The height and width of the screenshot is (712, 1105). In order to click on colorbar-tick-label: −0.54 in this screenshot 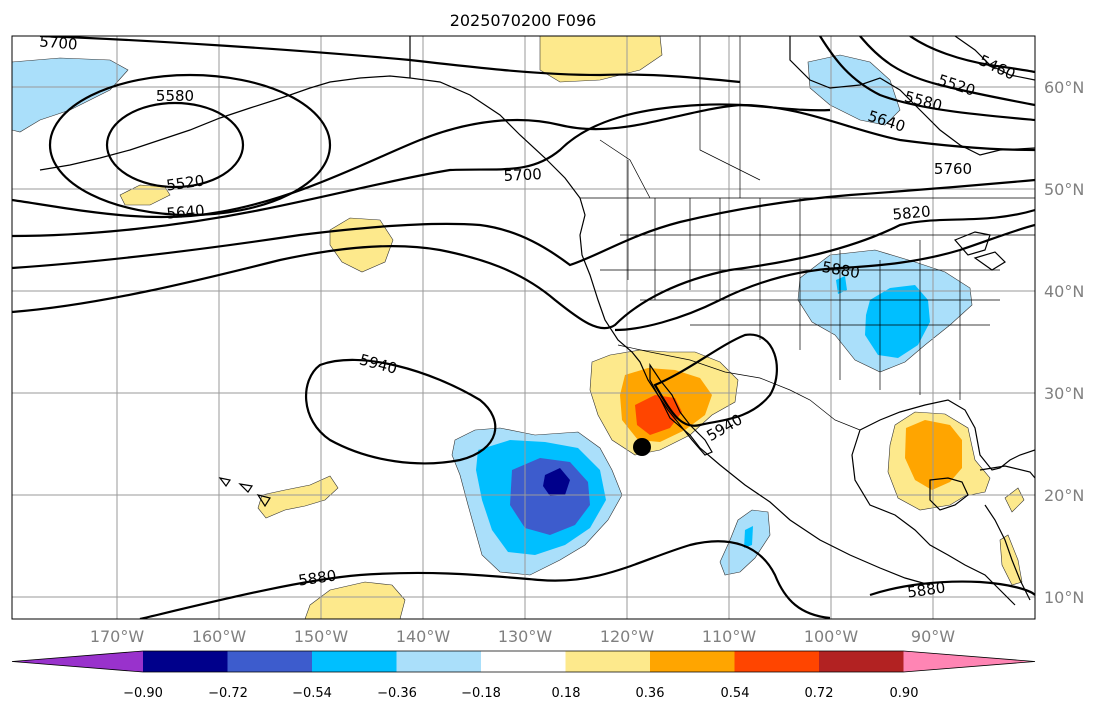, I will do `click(312, 693)`.